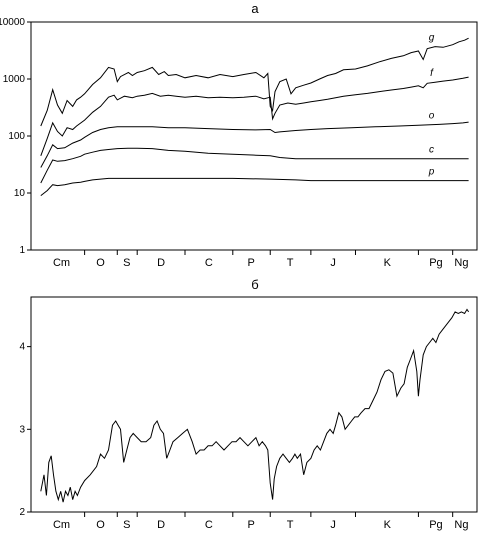 Image resolution: width=481 pixels, height=535 pixels. What do you see at coordinates (254, 186) in the screenshot?
I see `series-line-p` at bounding box center [254, 186].